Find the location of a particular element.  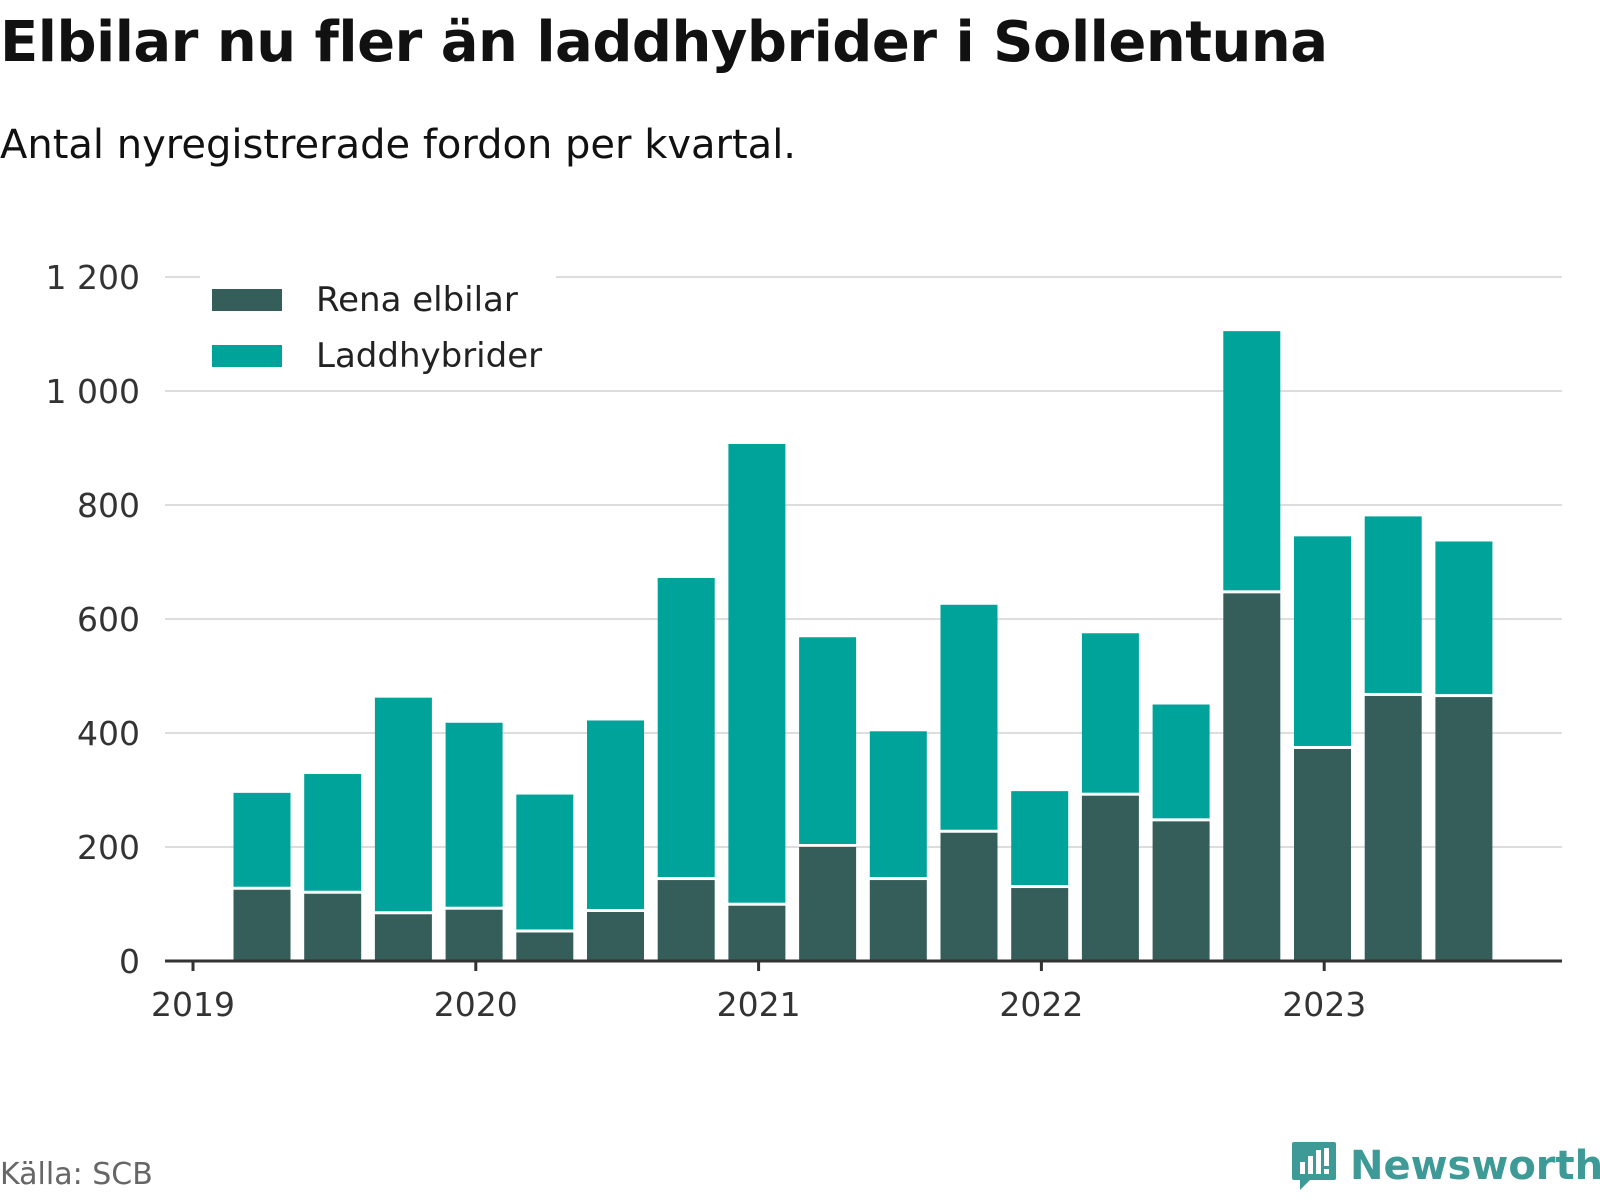

x-tick-label: 2022 is located at coordinates (1041, 1004).